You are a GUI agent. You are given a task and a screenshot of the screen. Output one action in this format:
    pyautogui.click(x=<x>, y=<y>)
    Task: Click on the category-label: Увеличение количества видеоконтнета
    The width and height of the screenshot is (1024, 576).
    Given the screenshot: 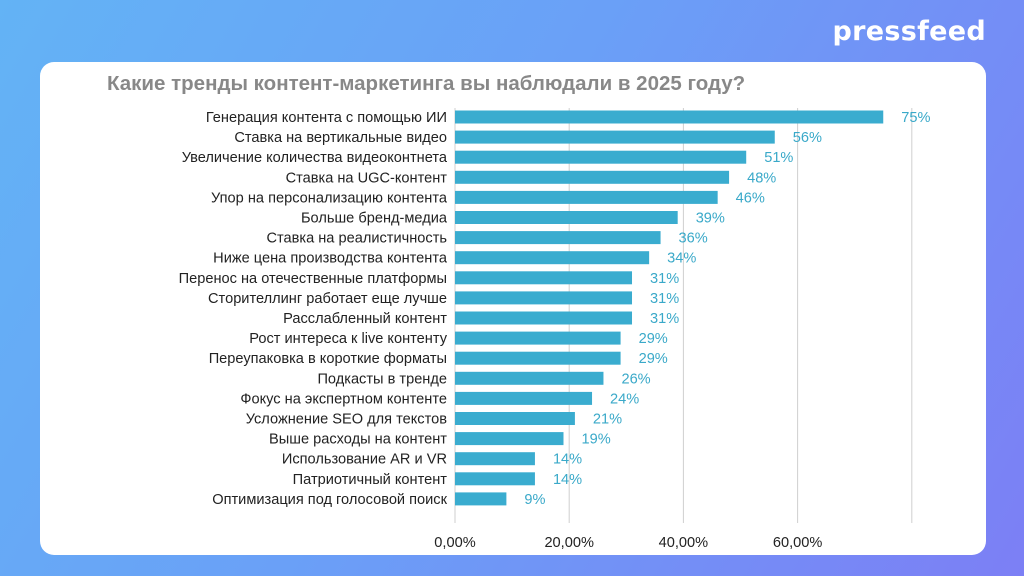 What is the action you would take?
    pyautogui.click(x=315, y=158)
    